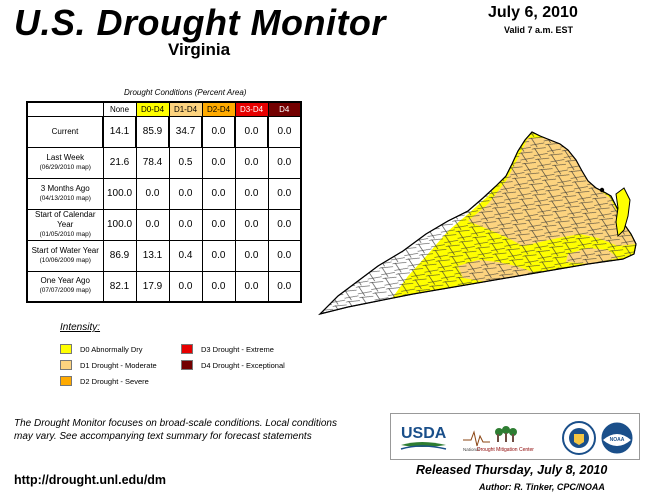 Image resolution: width=670 pixels, height=498 pixels. I want to click on table-header-blank, so click(65, 109).